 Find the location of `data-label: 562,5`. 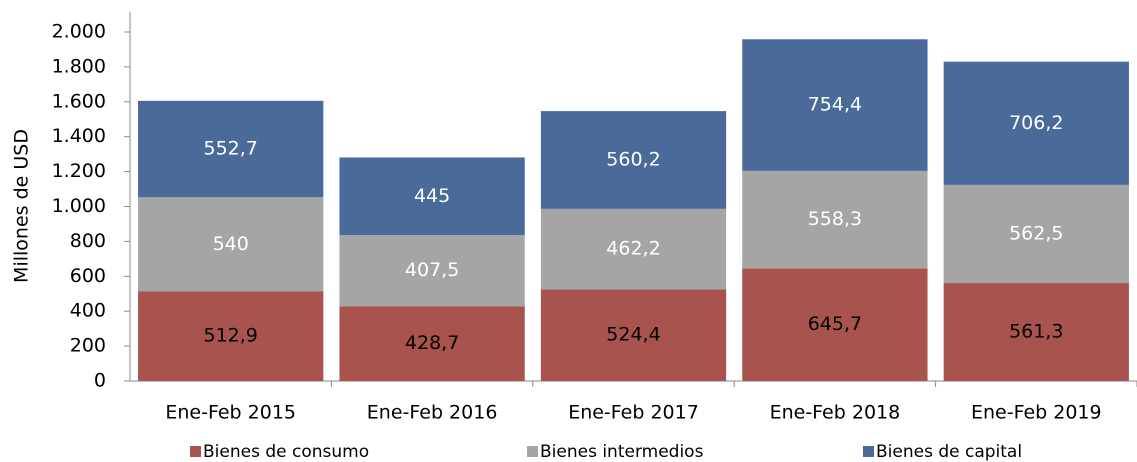

data-label: 562,5 is located at coordinates (1036, 233).